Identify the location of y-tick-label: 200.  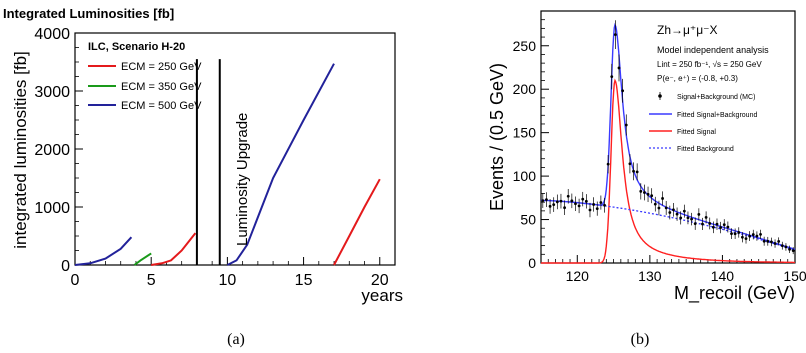
(525, 89).